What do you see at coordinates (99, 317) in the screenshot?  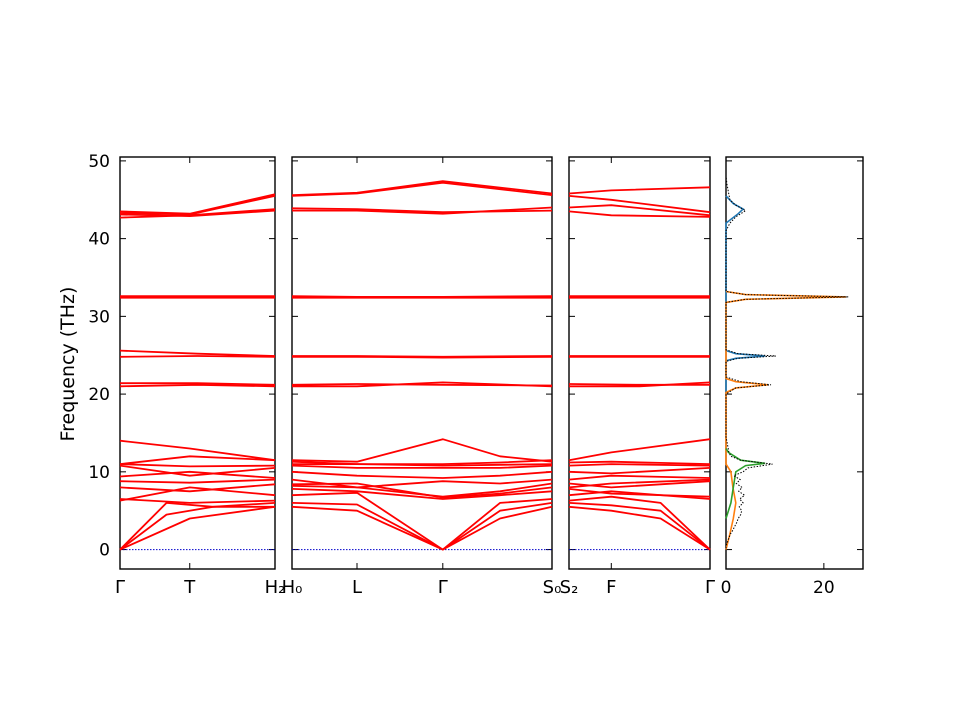 I see `y-tick-label: 30` at bounding box center [99, 317].